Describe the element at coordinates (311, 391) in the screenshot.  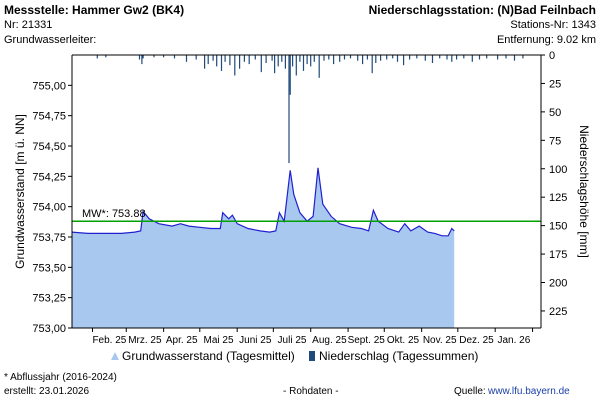
I see `raw-data-label: - Rohdaten -` at that location.